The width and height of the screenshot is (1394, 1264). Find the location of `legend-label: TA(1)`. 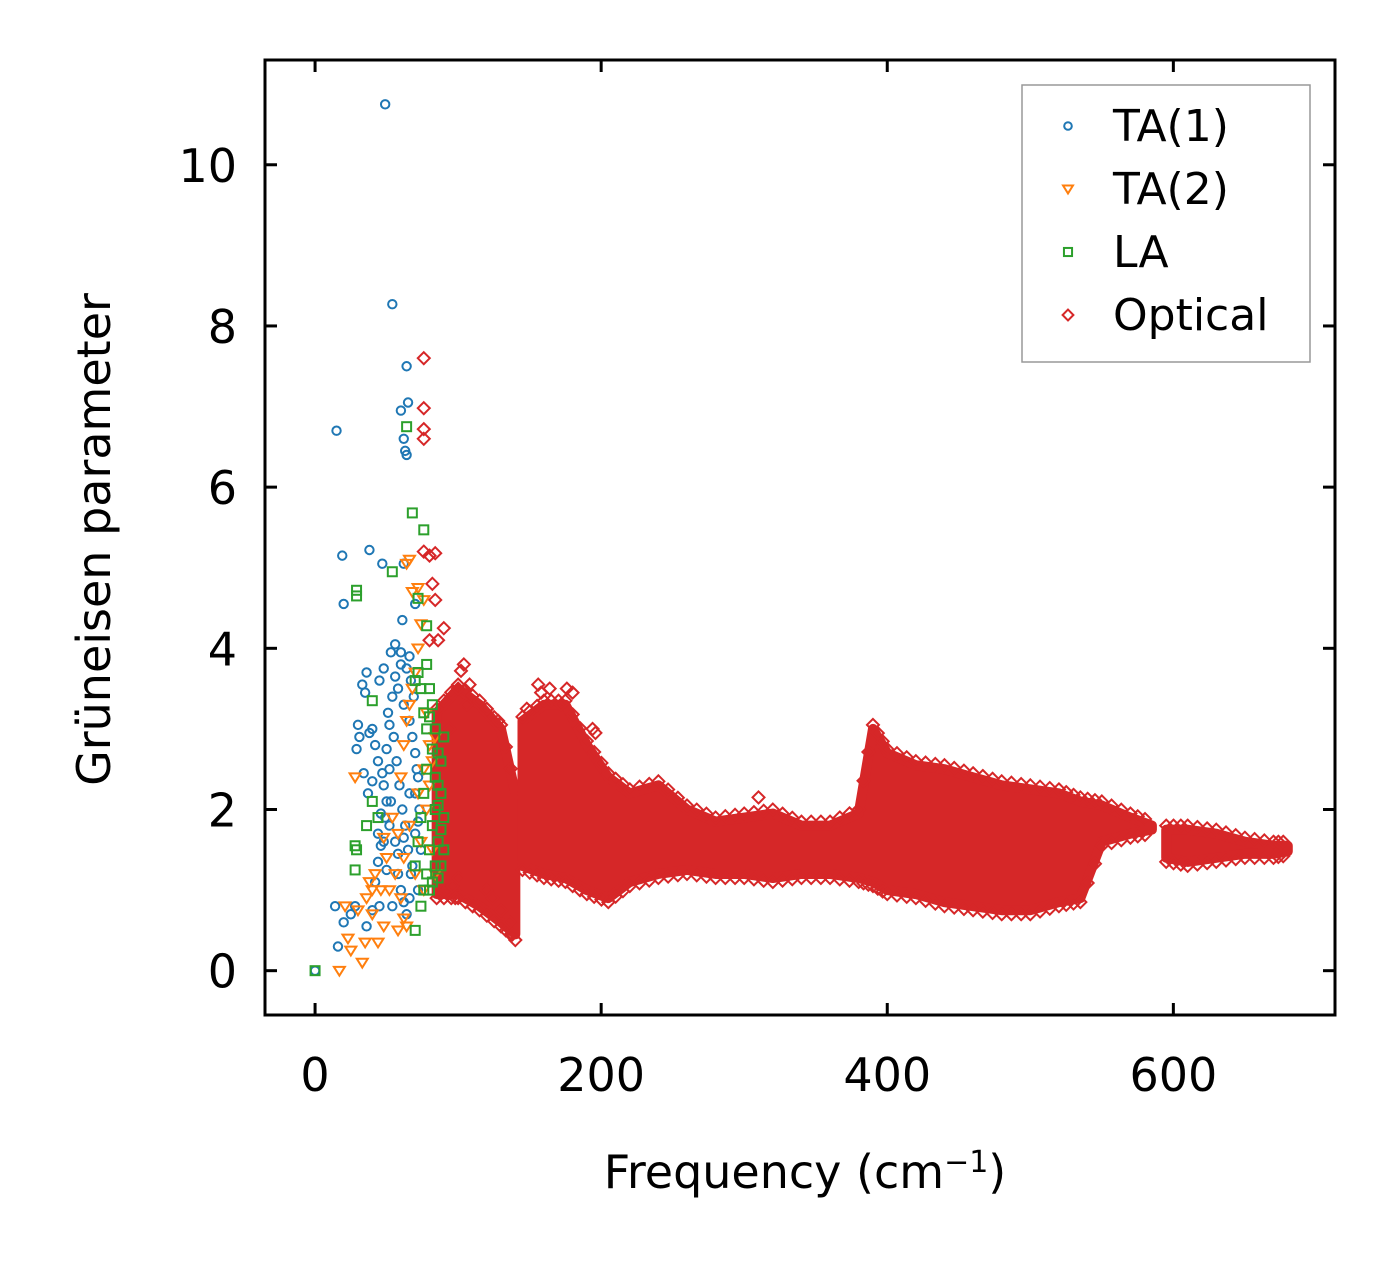

legend-label: TA(1) is located at coordinates (1170, 126).